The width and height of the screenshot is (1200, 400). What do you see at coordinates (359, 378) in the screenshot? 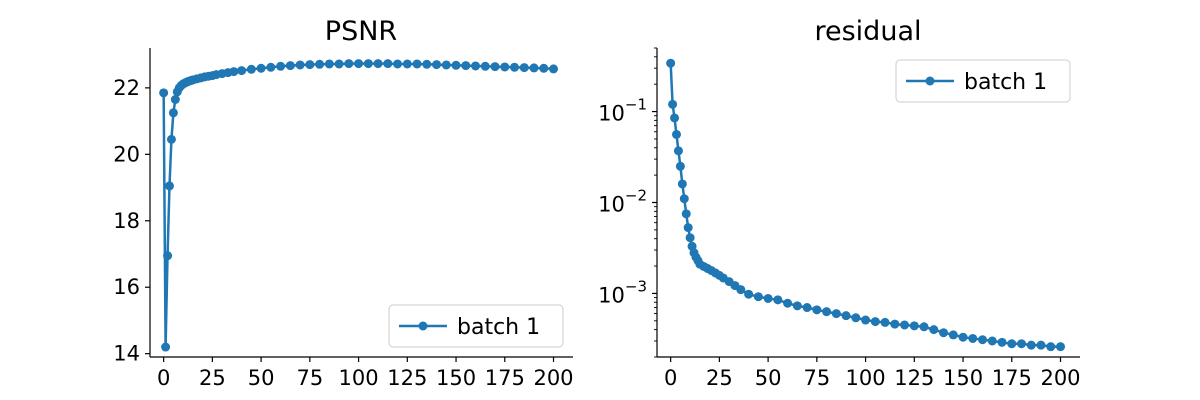
I see `psnr-x-tick-label: 100` at bounding box center [359, 378].